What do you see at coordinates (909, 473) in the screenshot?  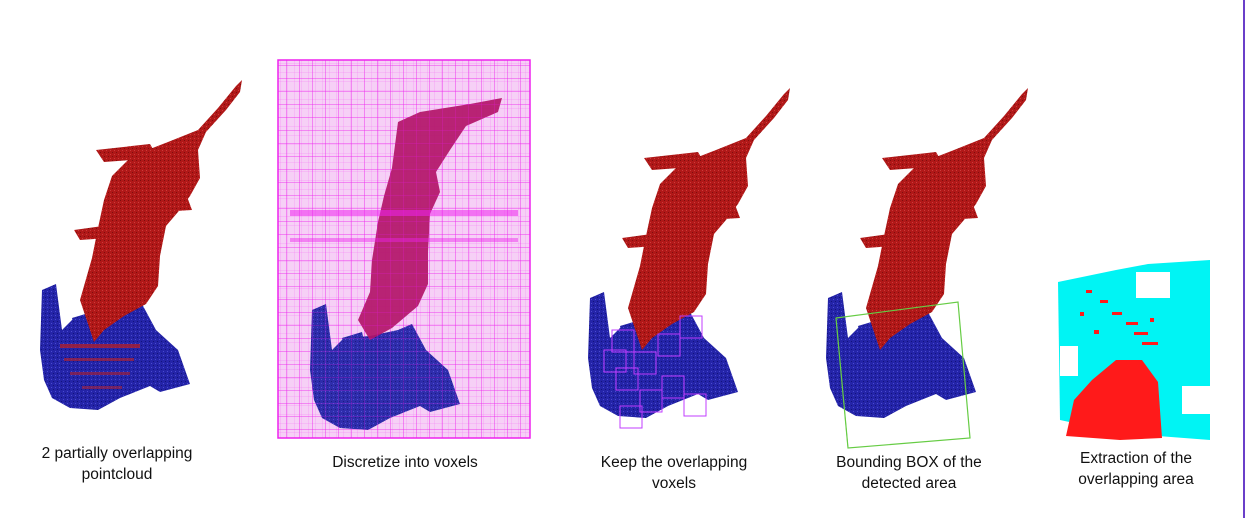 I see `step-caption-4: Bounding BOX of the detected area` at bounding box center [909, 473].